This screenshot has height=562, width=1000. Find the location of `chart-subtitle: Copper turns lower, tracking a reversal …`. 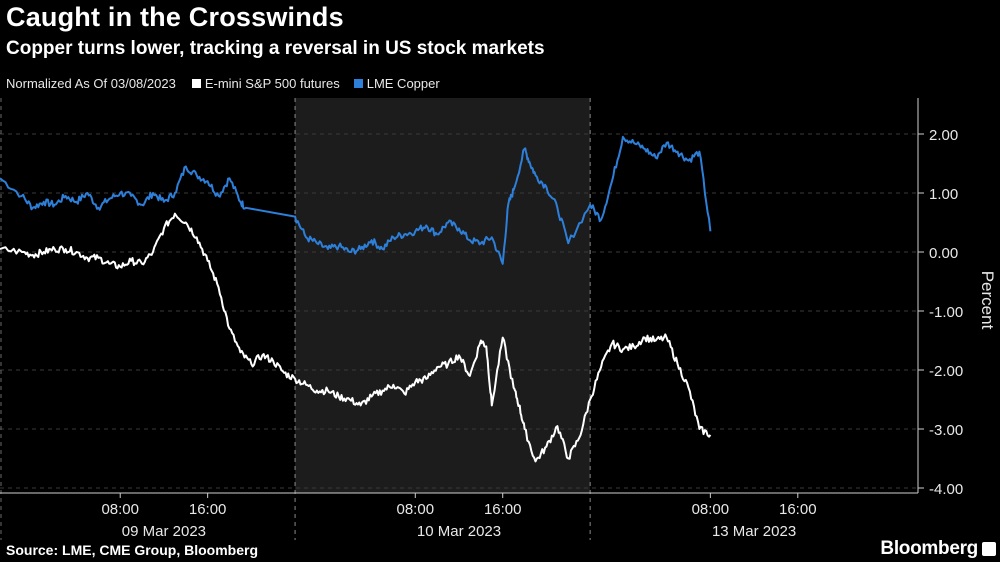

chart-subtitle: Copper turns lower, tracking a reversal … is located at coordinates (275, 48).